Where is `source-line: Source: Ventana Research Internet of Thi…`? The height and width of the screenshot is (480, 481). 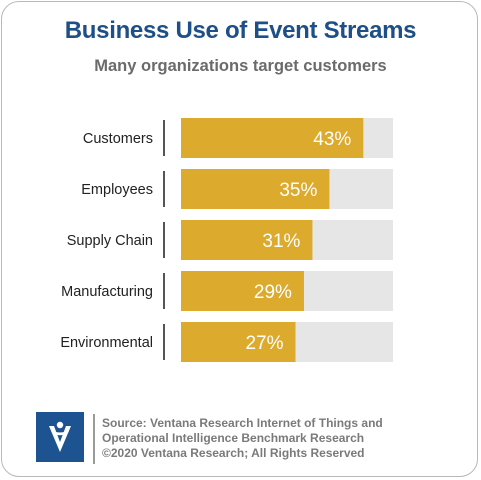 source-line: Source: Ventana Research Internet of Thi… is located at coordinates (242, 423).